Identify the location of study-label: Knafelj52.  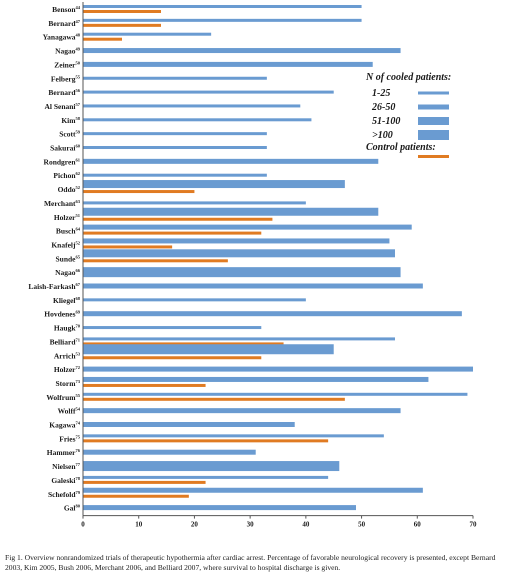
(65, 244).